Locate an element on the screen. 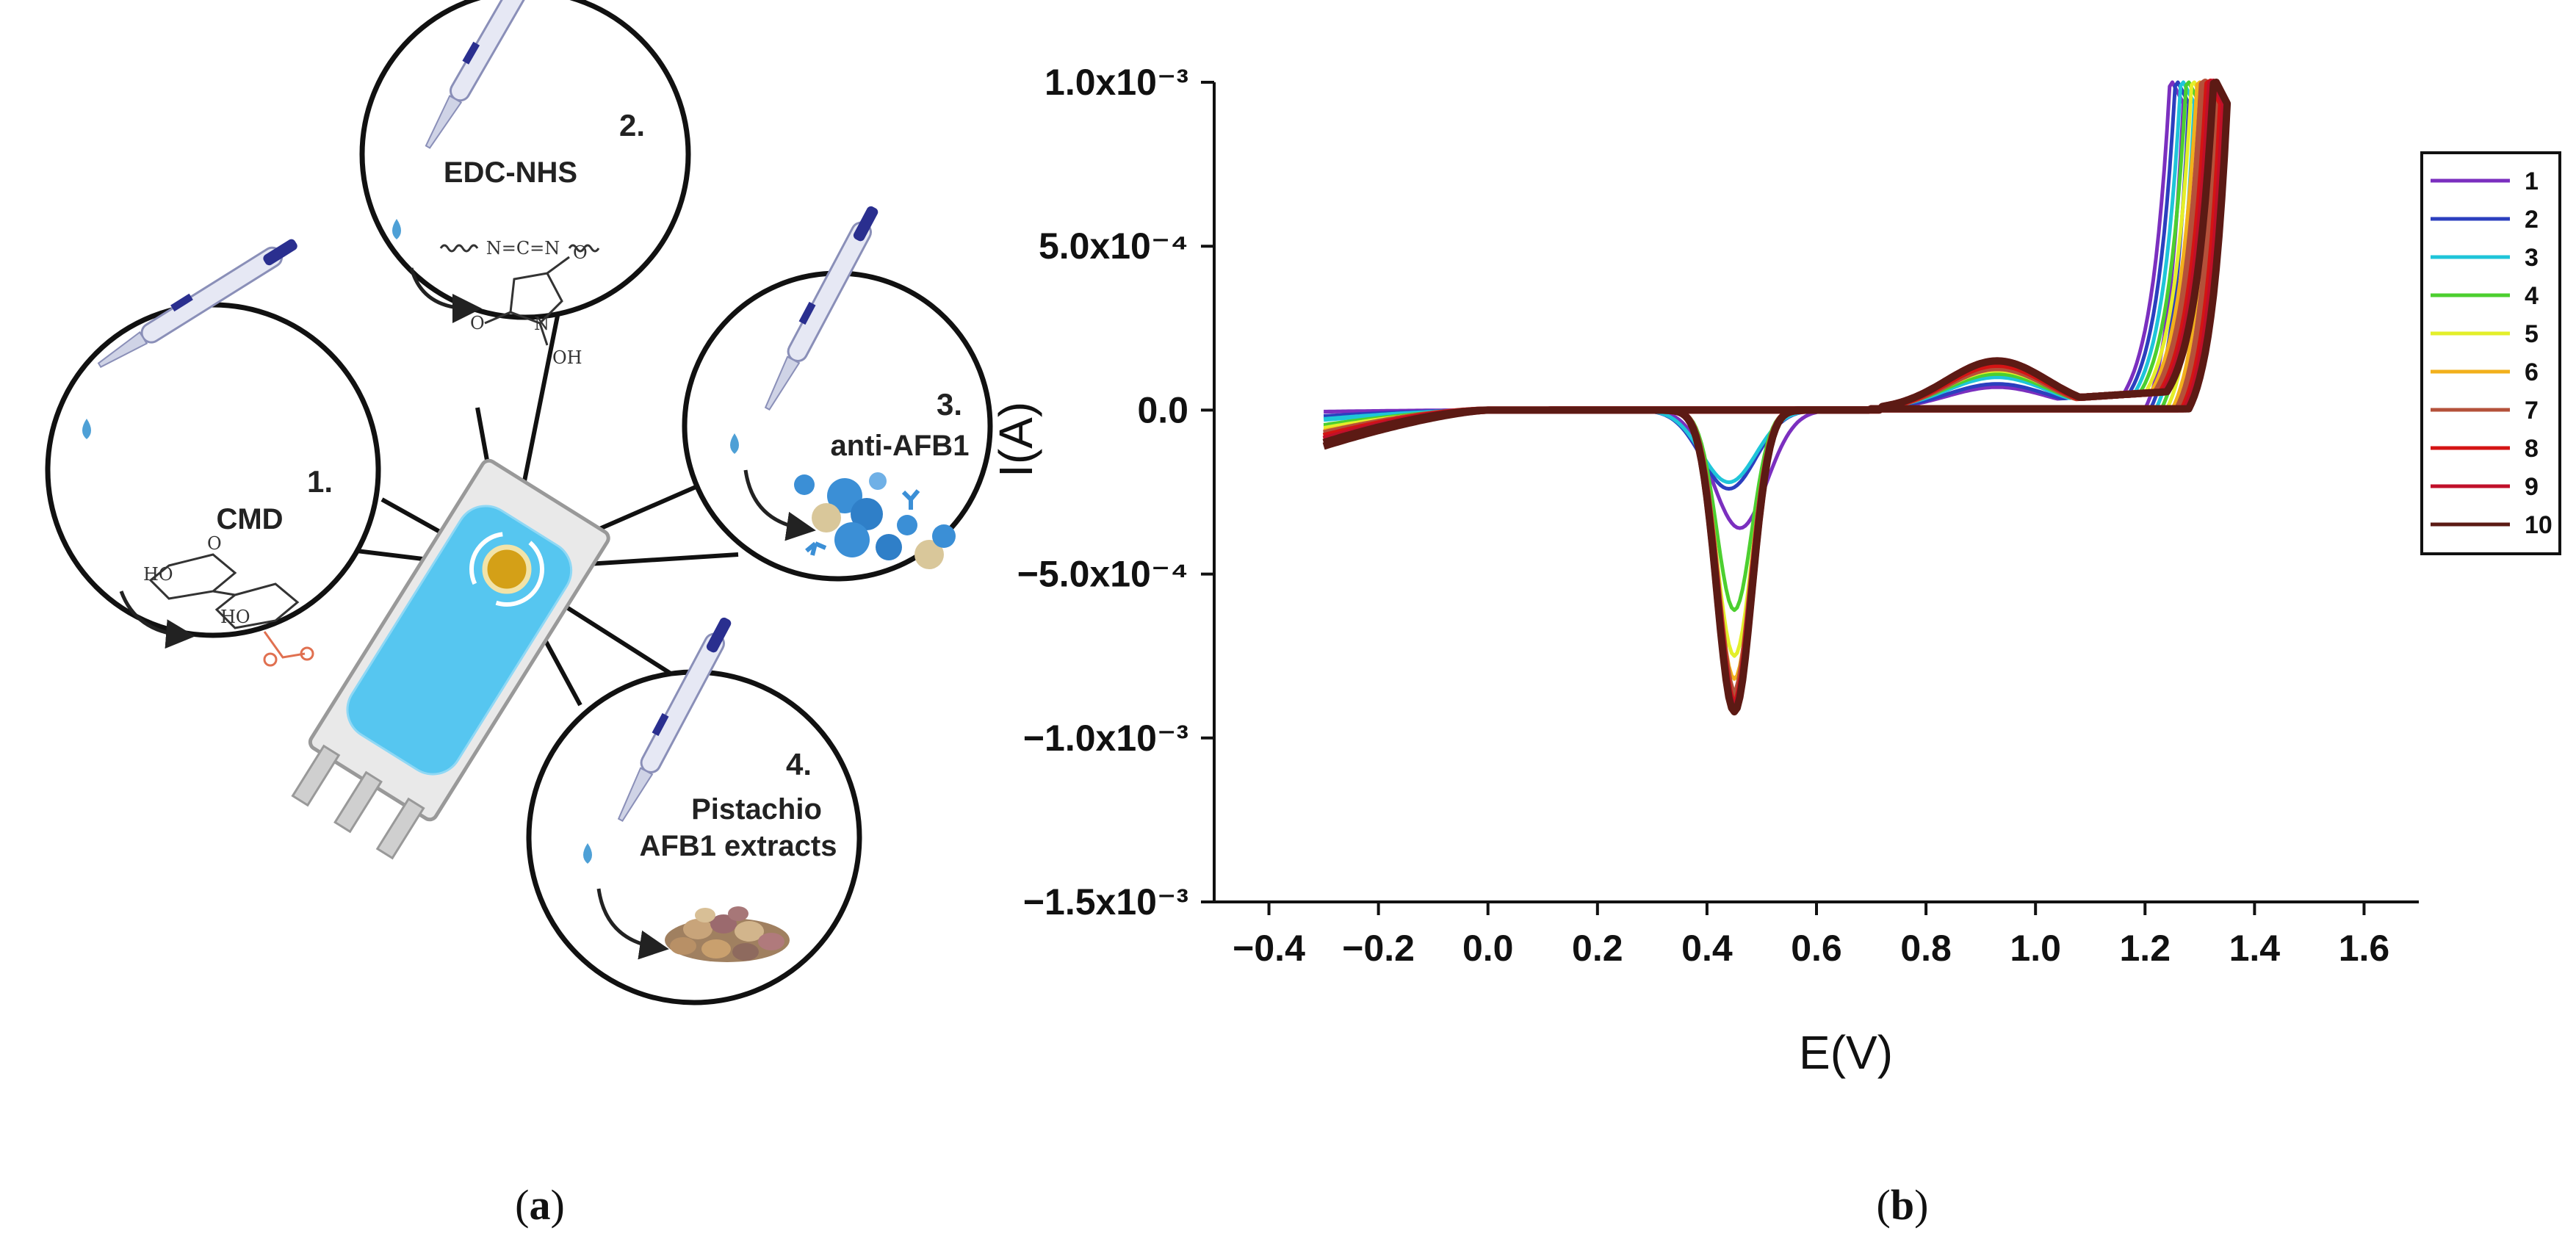  legend-label-6: 6 is located at coordinates (2532, 372).